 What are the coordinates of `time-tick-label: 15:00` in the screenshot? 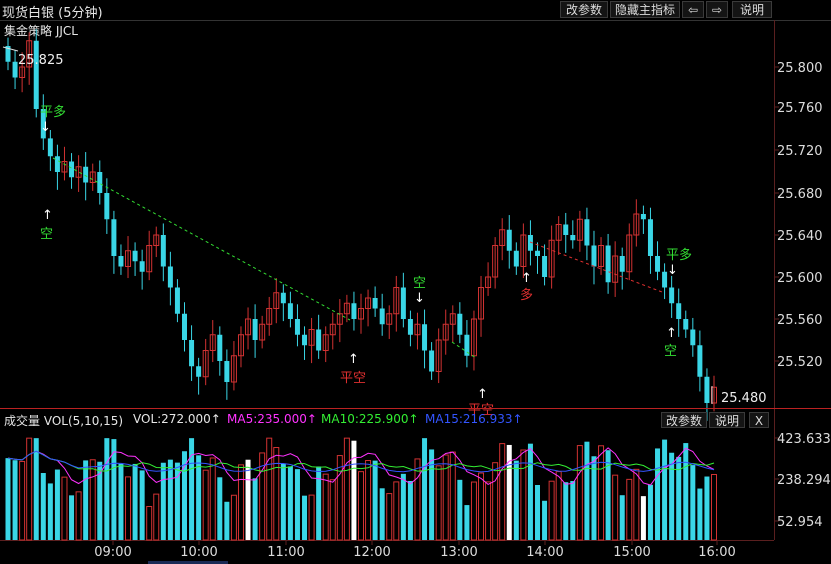 It's located at (631, 552).